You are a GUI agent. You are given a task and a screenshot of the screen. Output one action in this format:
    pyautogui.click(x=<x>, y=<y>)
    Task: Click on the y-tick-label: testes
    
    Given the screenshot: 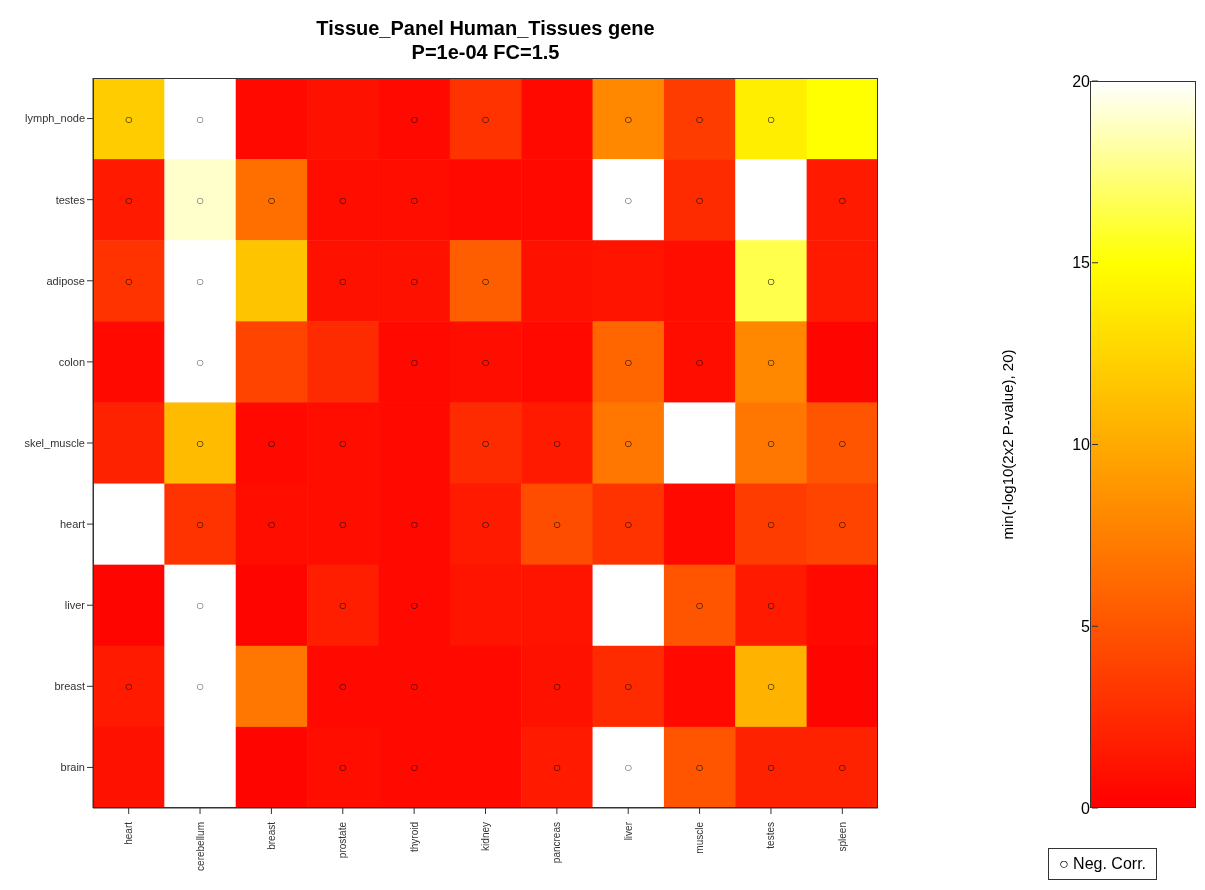 What is the action you would take?
    pyautogui.click(x=70, y=199)
    